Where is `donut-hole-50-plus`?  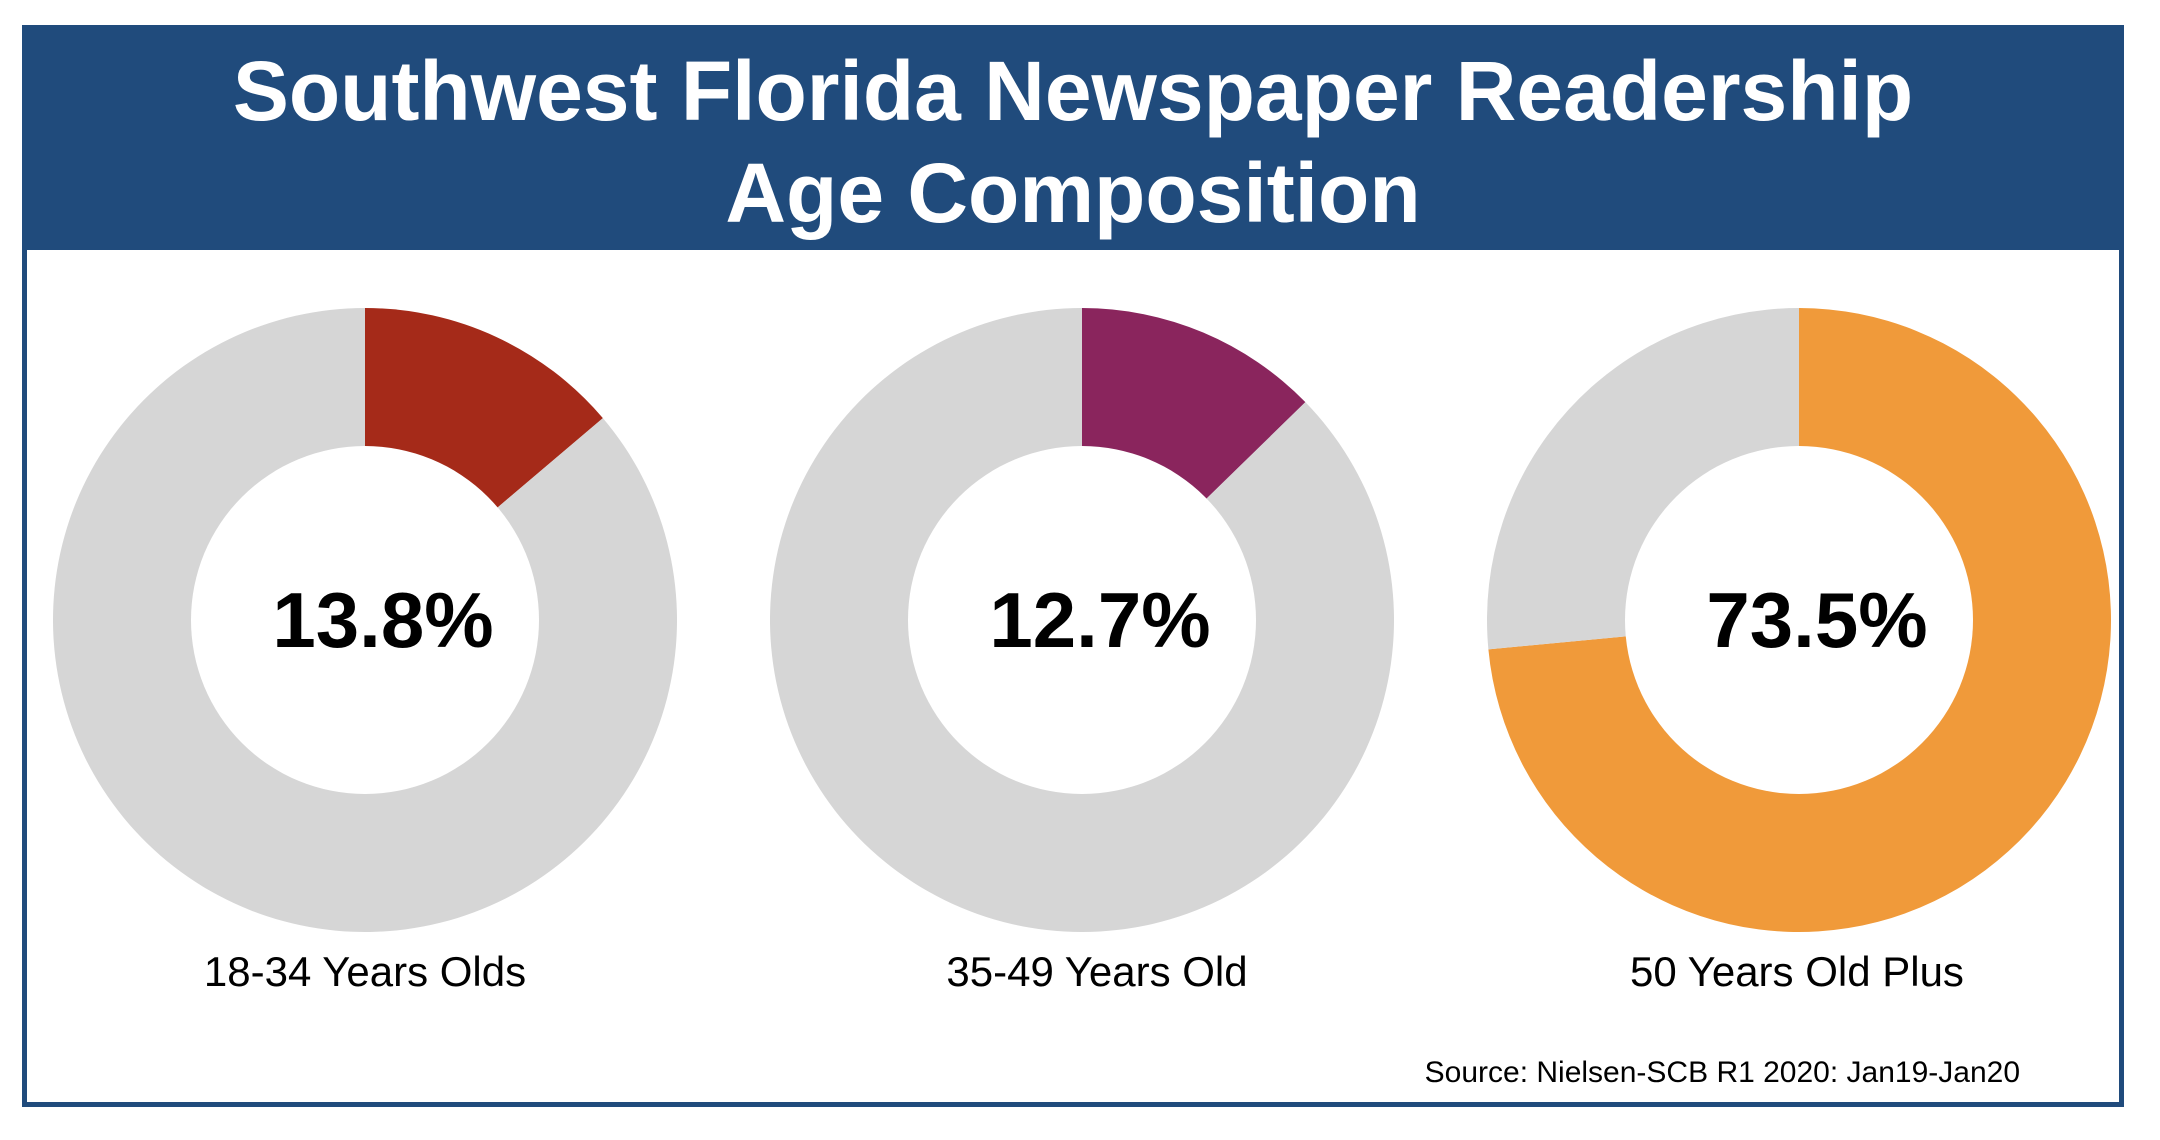 donut-hole-50-plus is located at coordinates (1799, 620).